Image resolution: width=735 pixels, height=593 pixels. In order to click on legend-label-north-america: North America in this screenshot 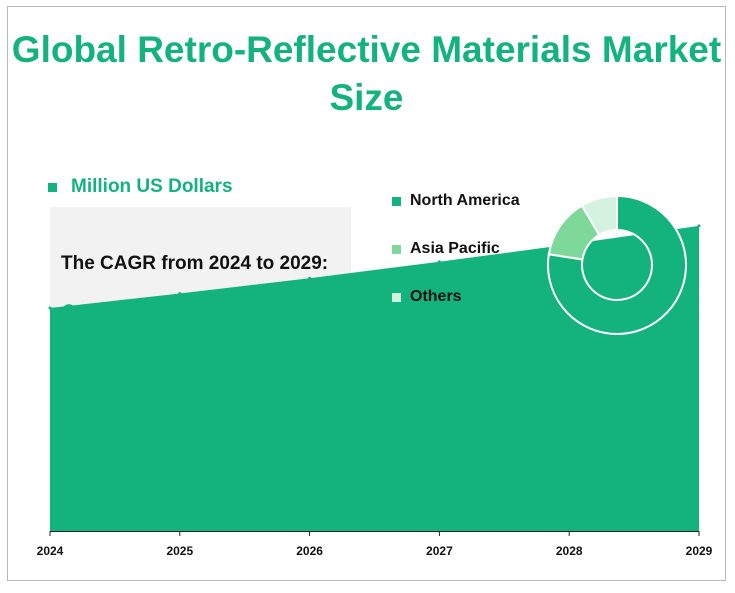, I will do `click(465, 200)`.